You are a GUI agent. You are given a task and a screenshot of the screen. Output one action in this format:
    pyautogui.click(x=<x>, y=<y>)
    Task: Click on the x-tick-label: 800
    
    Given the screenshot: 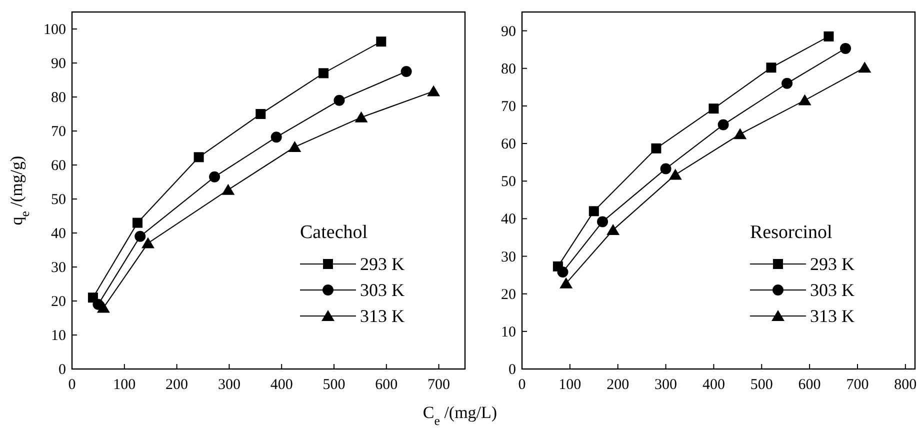 What is the action you would take?
    pyautogui.click(x=905, y=385)
    